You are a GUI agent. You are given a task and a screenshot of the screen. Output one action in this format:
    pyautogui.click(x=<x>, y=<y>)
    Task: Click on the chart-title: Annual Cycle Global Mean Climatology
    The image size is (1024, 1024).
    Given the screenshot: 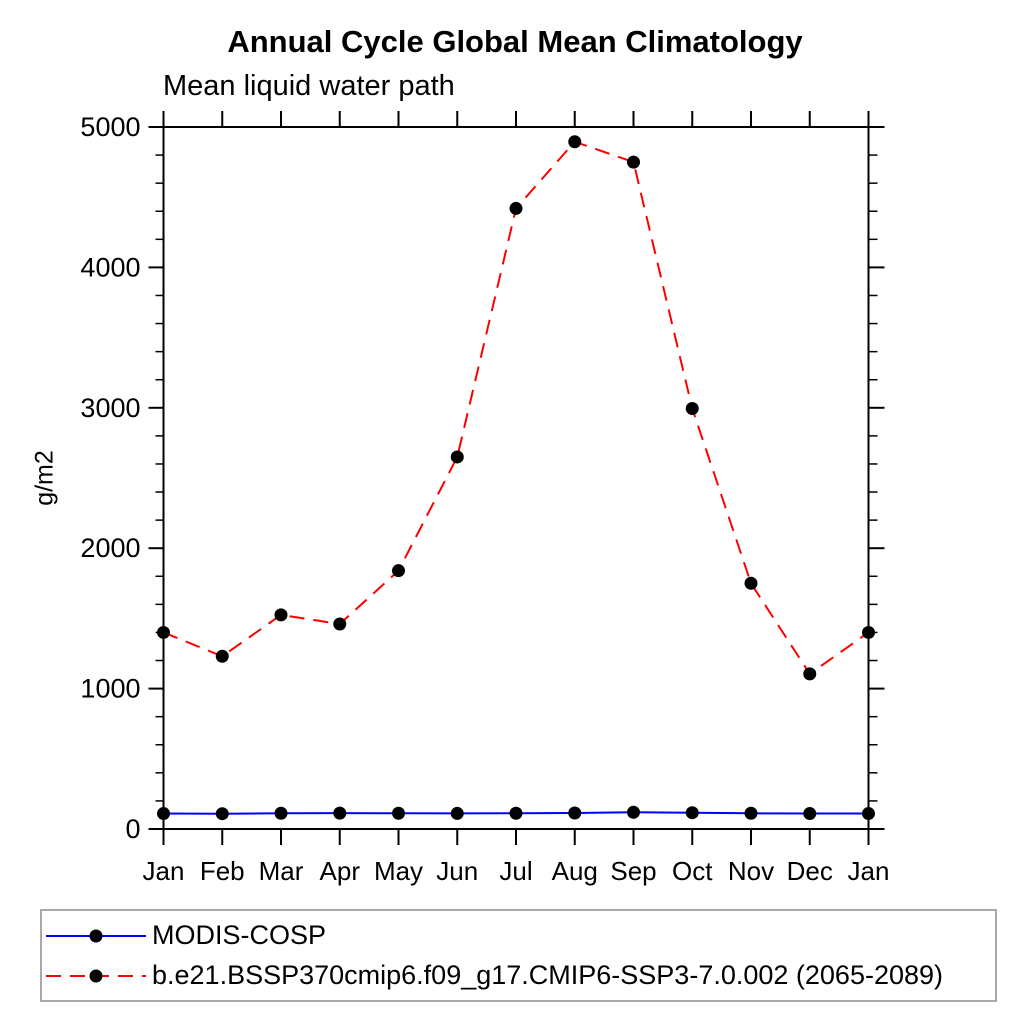 What is the action you would take?
    pyautogui.click(x=515, y=41)
    